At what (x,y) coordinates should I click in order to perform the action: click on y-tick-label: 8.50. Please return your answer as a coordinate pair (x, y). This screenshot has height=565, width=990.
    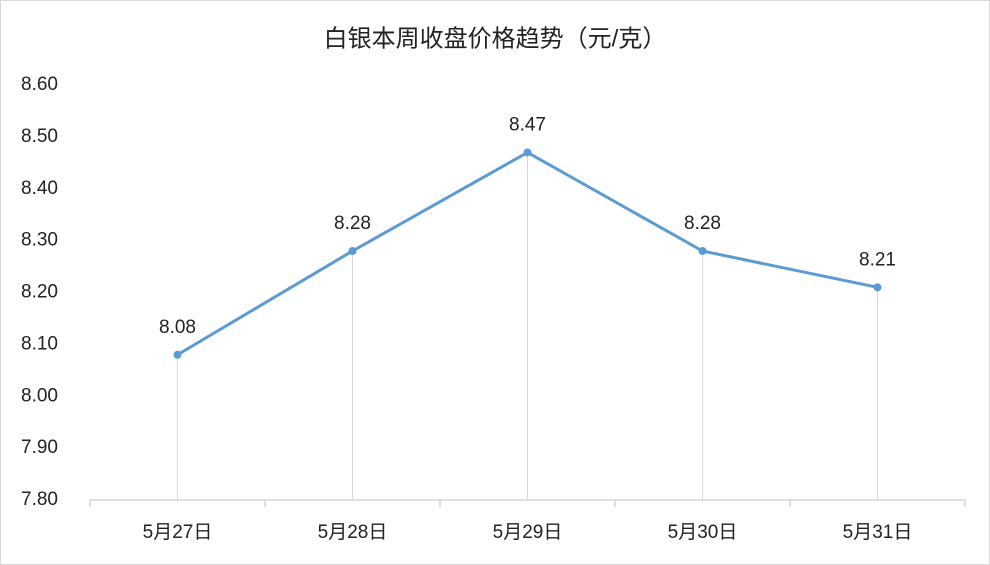
    Looking at the image, I should click on (39, 136).